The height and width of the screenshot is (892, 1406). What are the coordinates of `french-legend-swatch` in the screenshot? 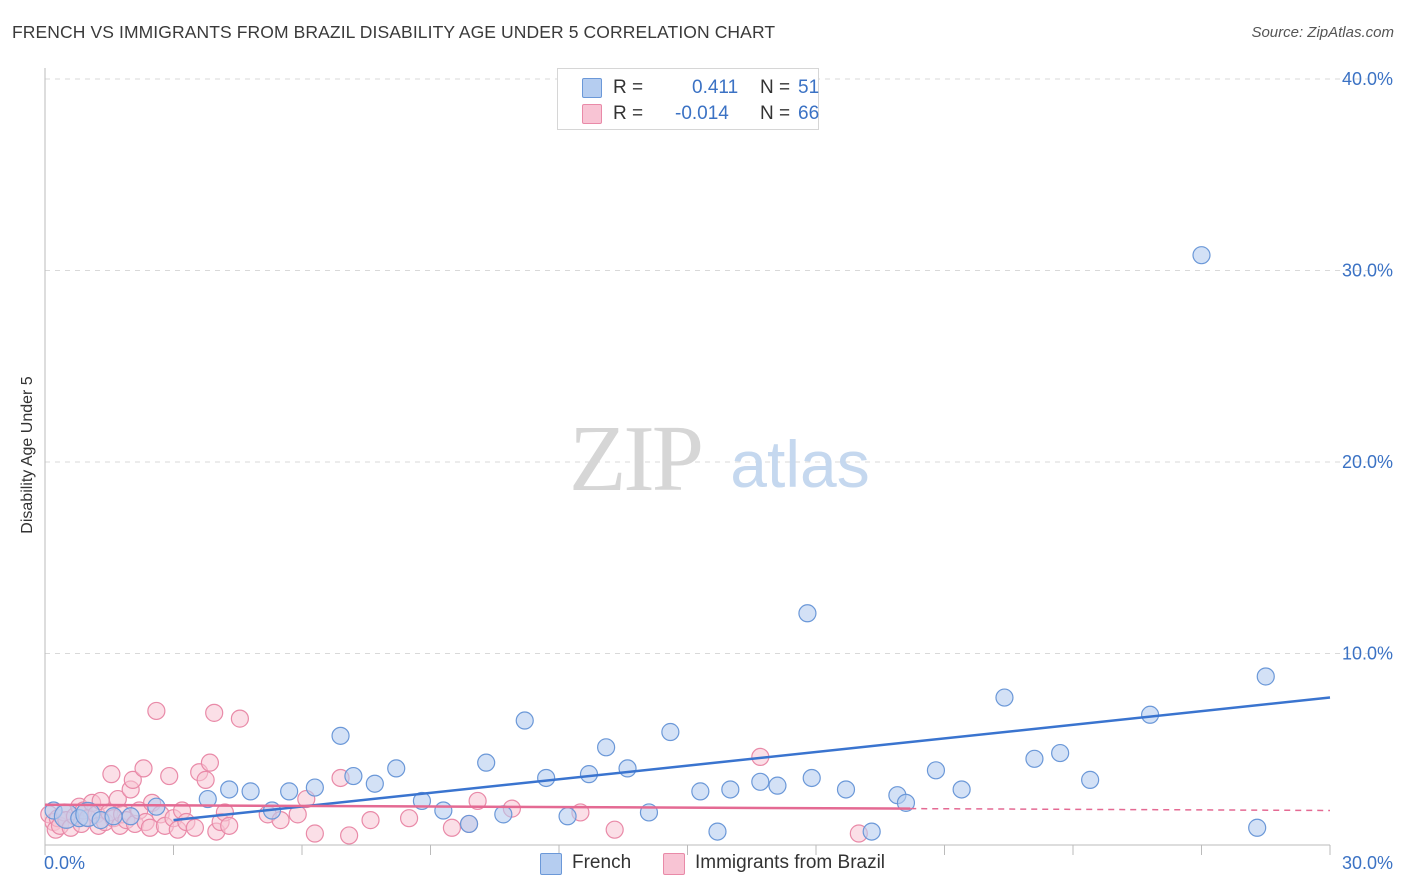 It's located at (551, 864).